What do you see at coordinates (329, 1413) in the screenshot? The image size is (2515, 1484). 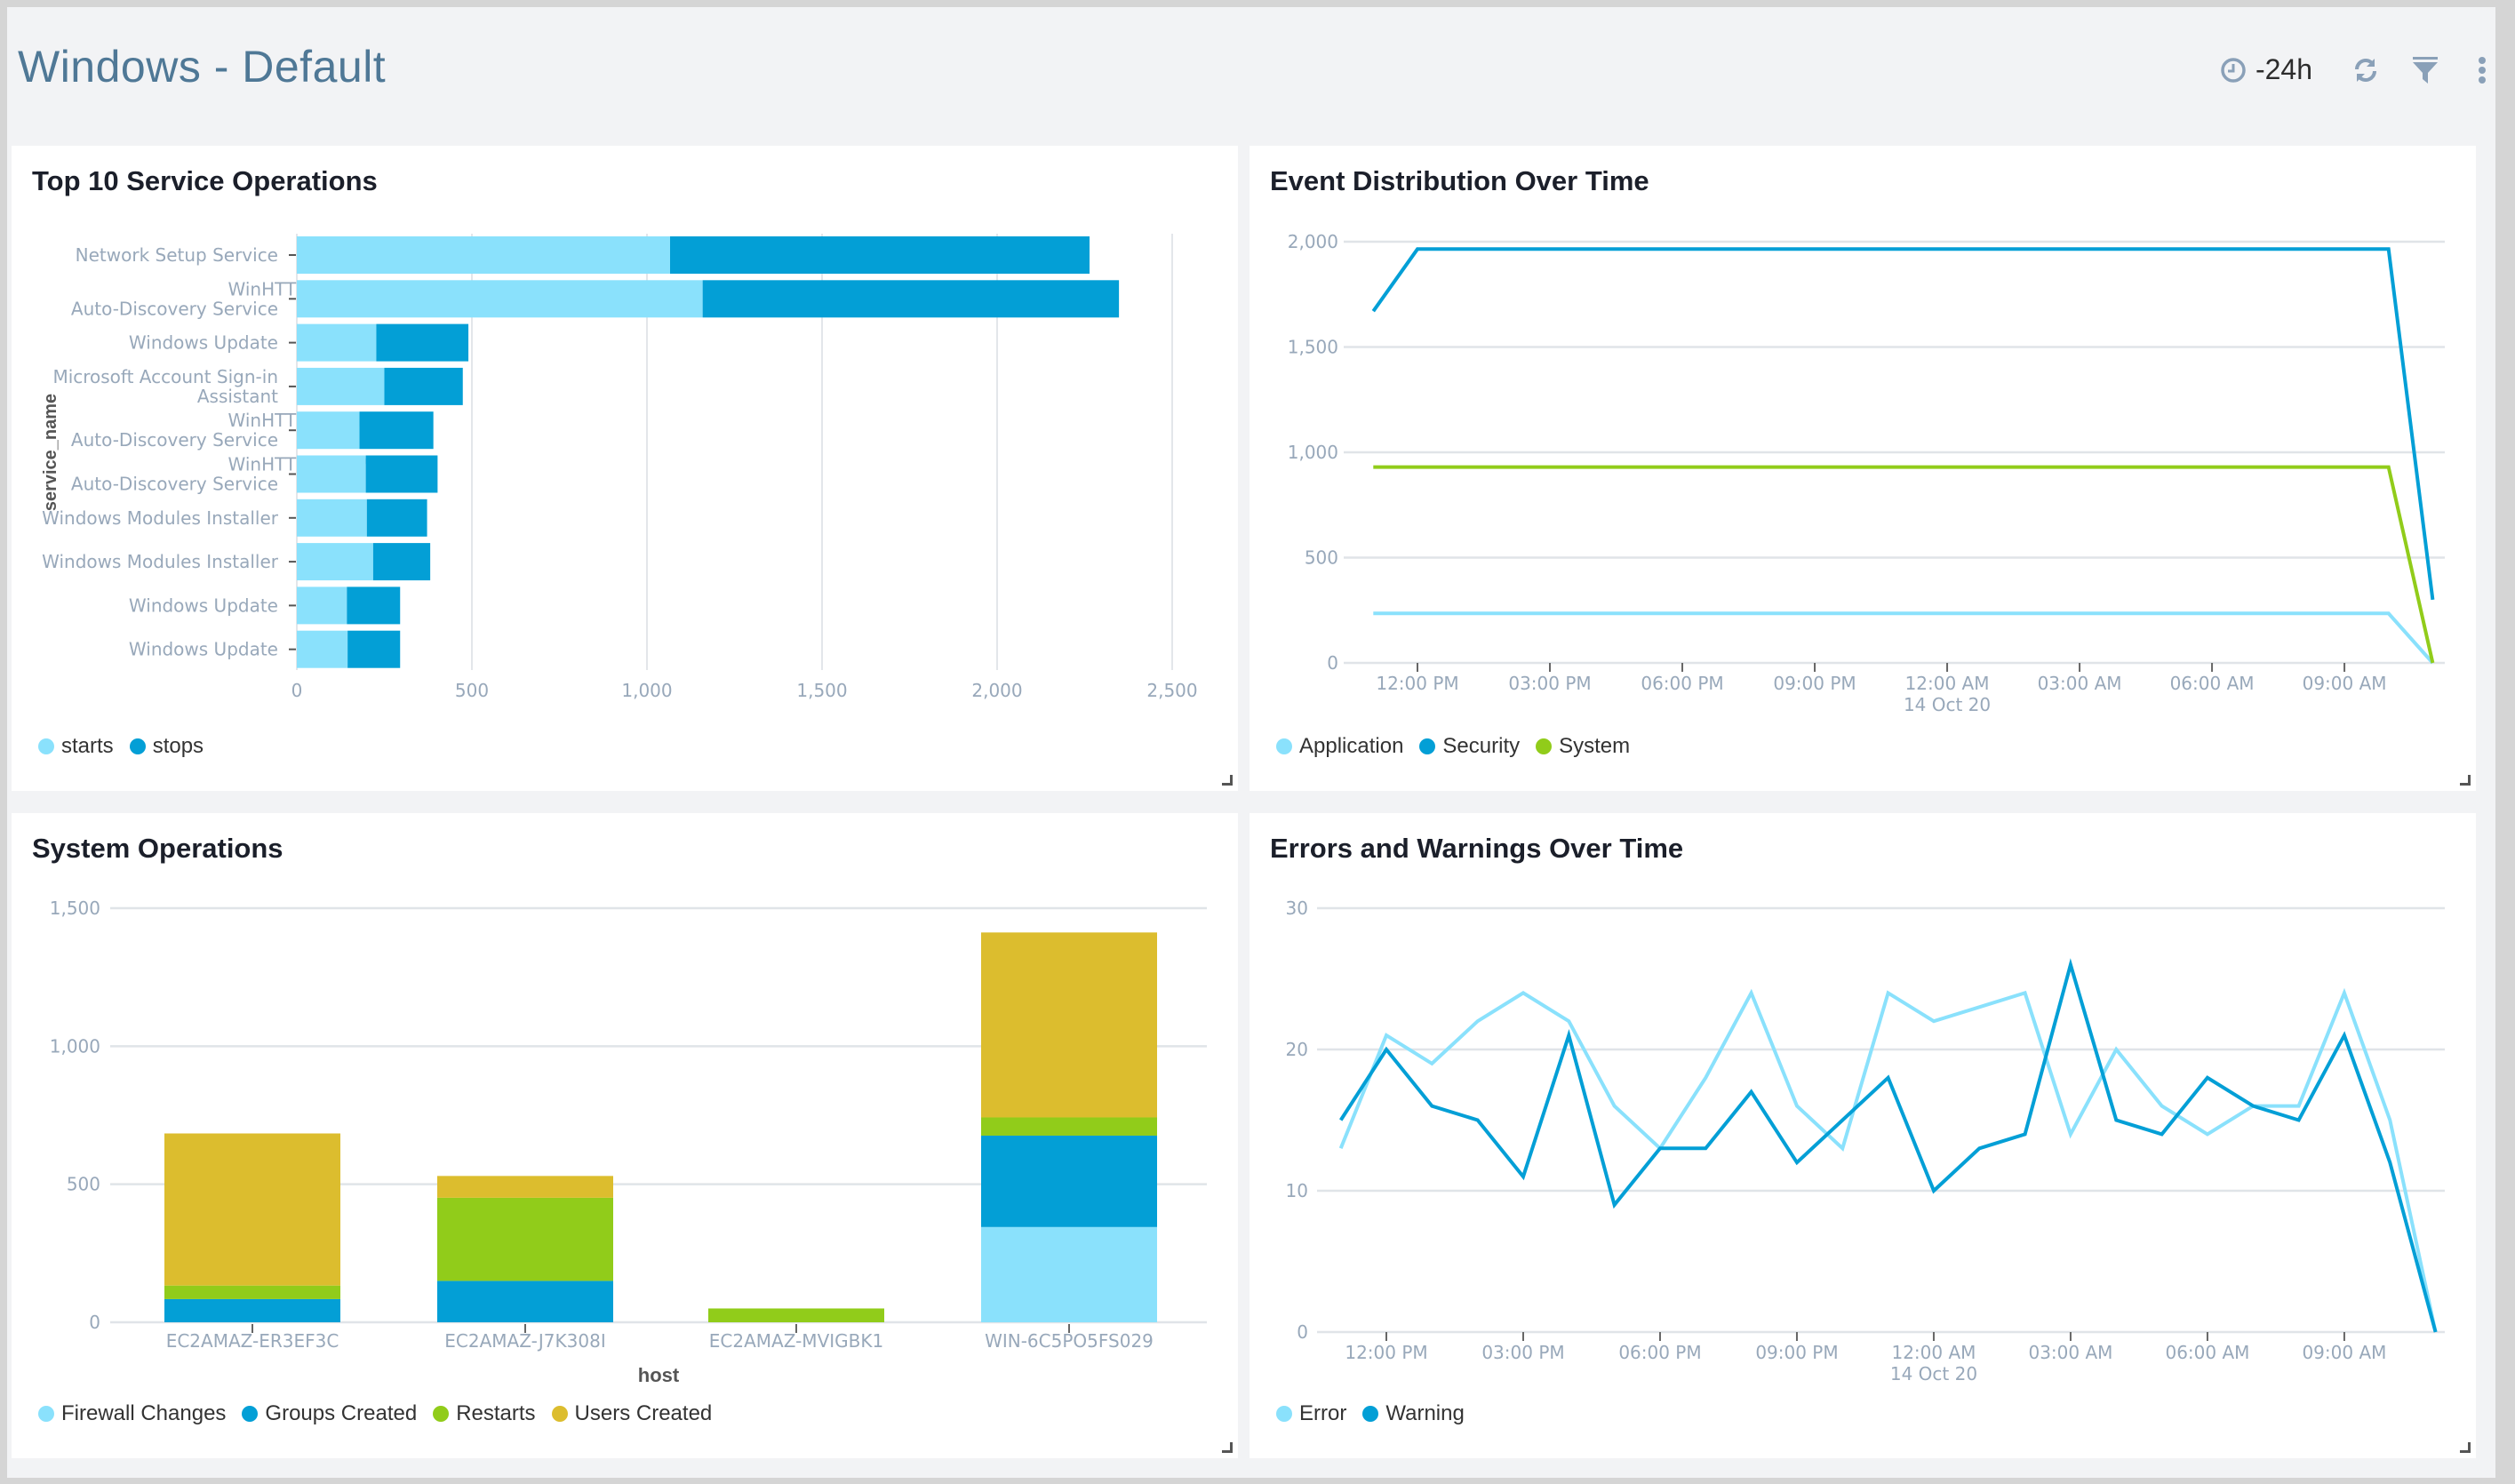 I see `legend-item: Groups Created` at bounding box center [329, 1413].